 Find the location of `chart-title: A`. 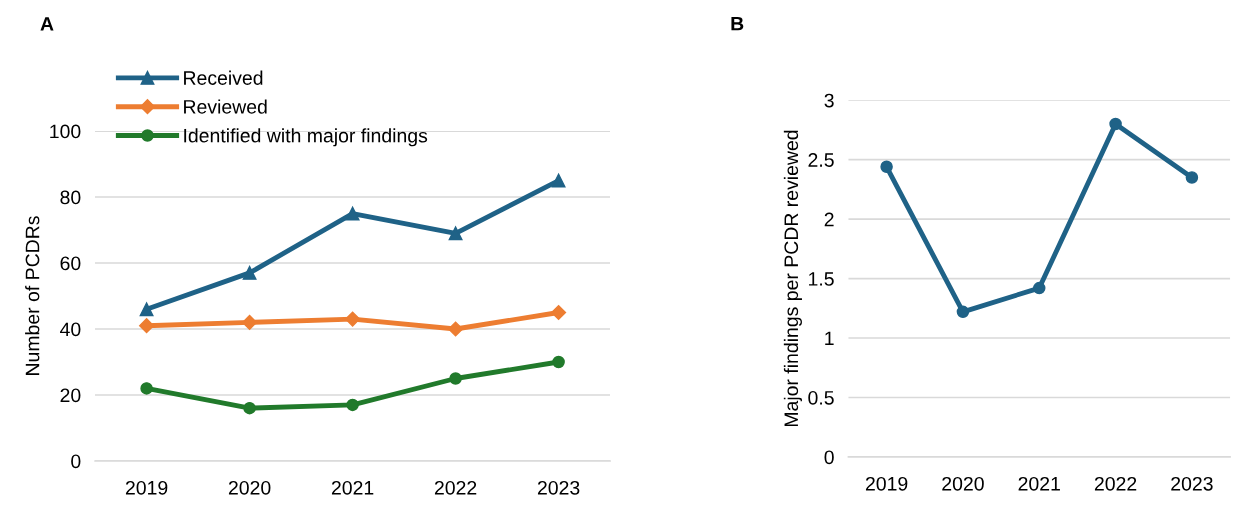

chart-title: A is located at coordinates (47, 24).